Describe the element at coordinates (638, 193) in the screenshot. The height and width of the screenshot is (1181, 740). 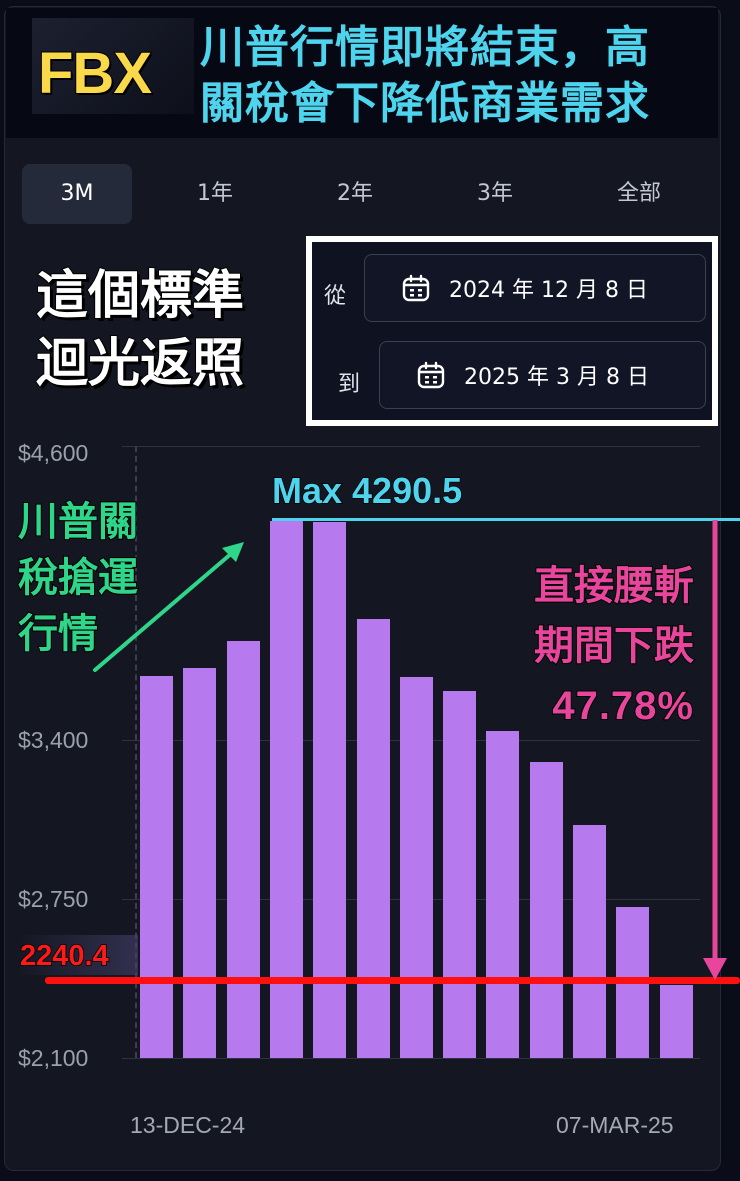
I see `tab-all: 全部` at that location.